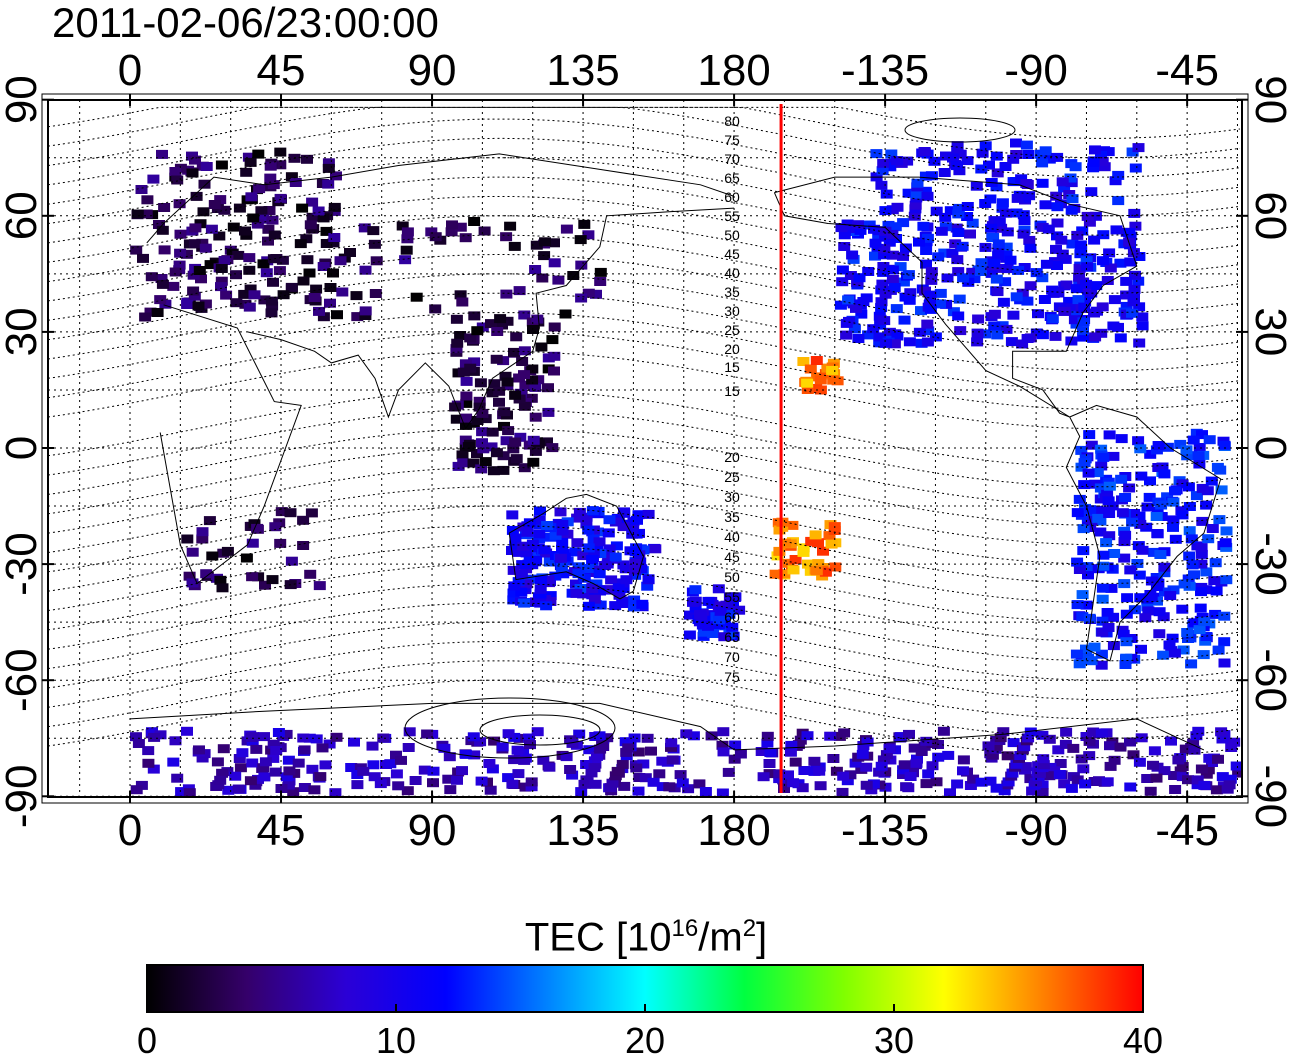  Describe the element at coordinates (130, 830) in the screenshot. I see `lon-tick-bottom: 0` at that location.